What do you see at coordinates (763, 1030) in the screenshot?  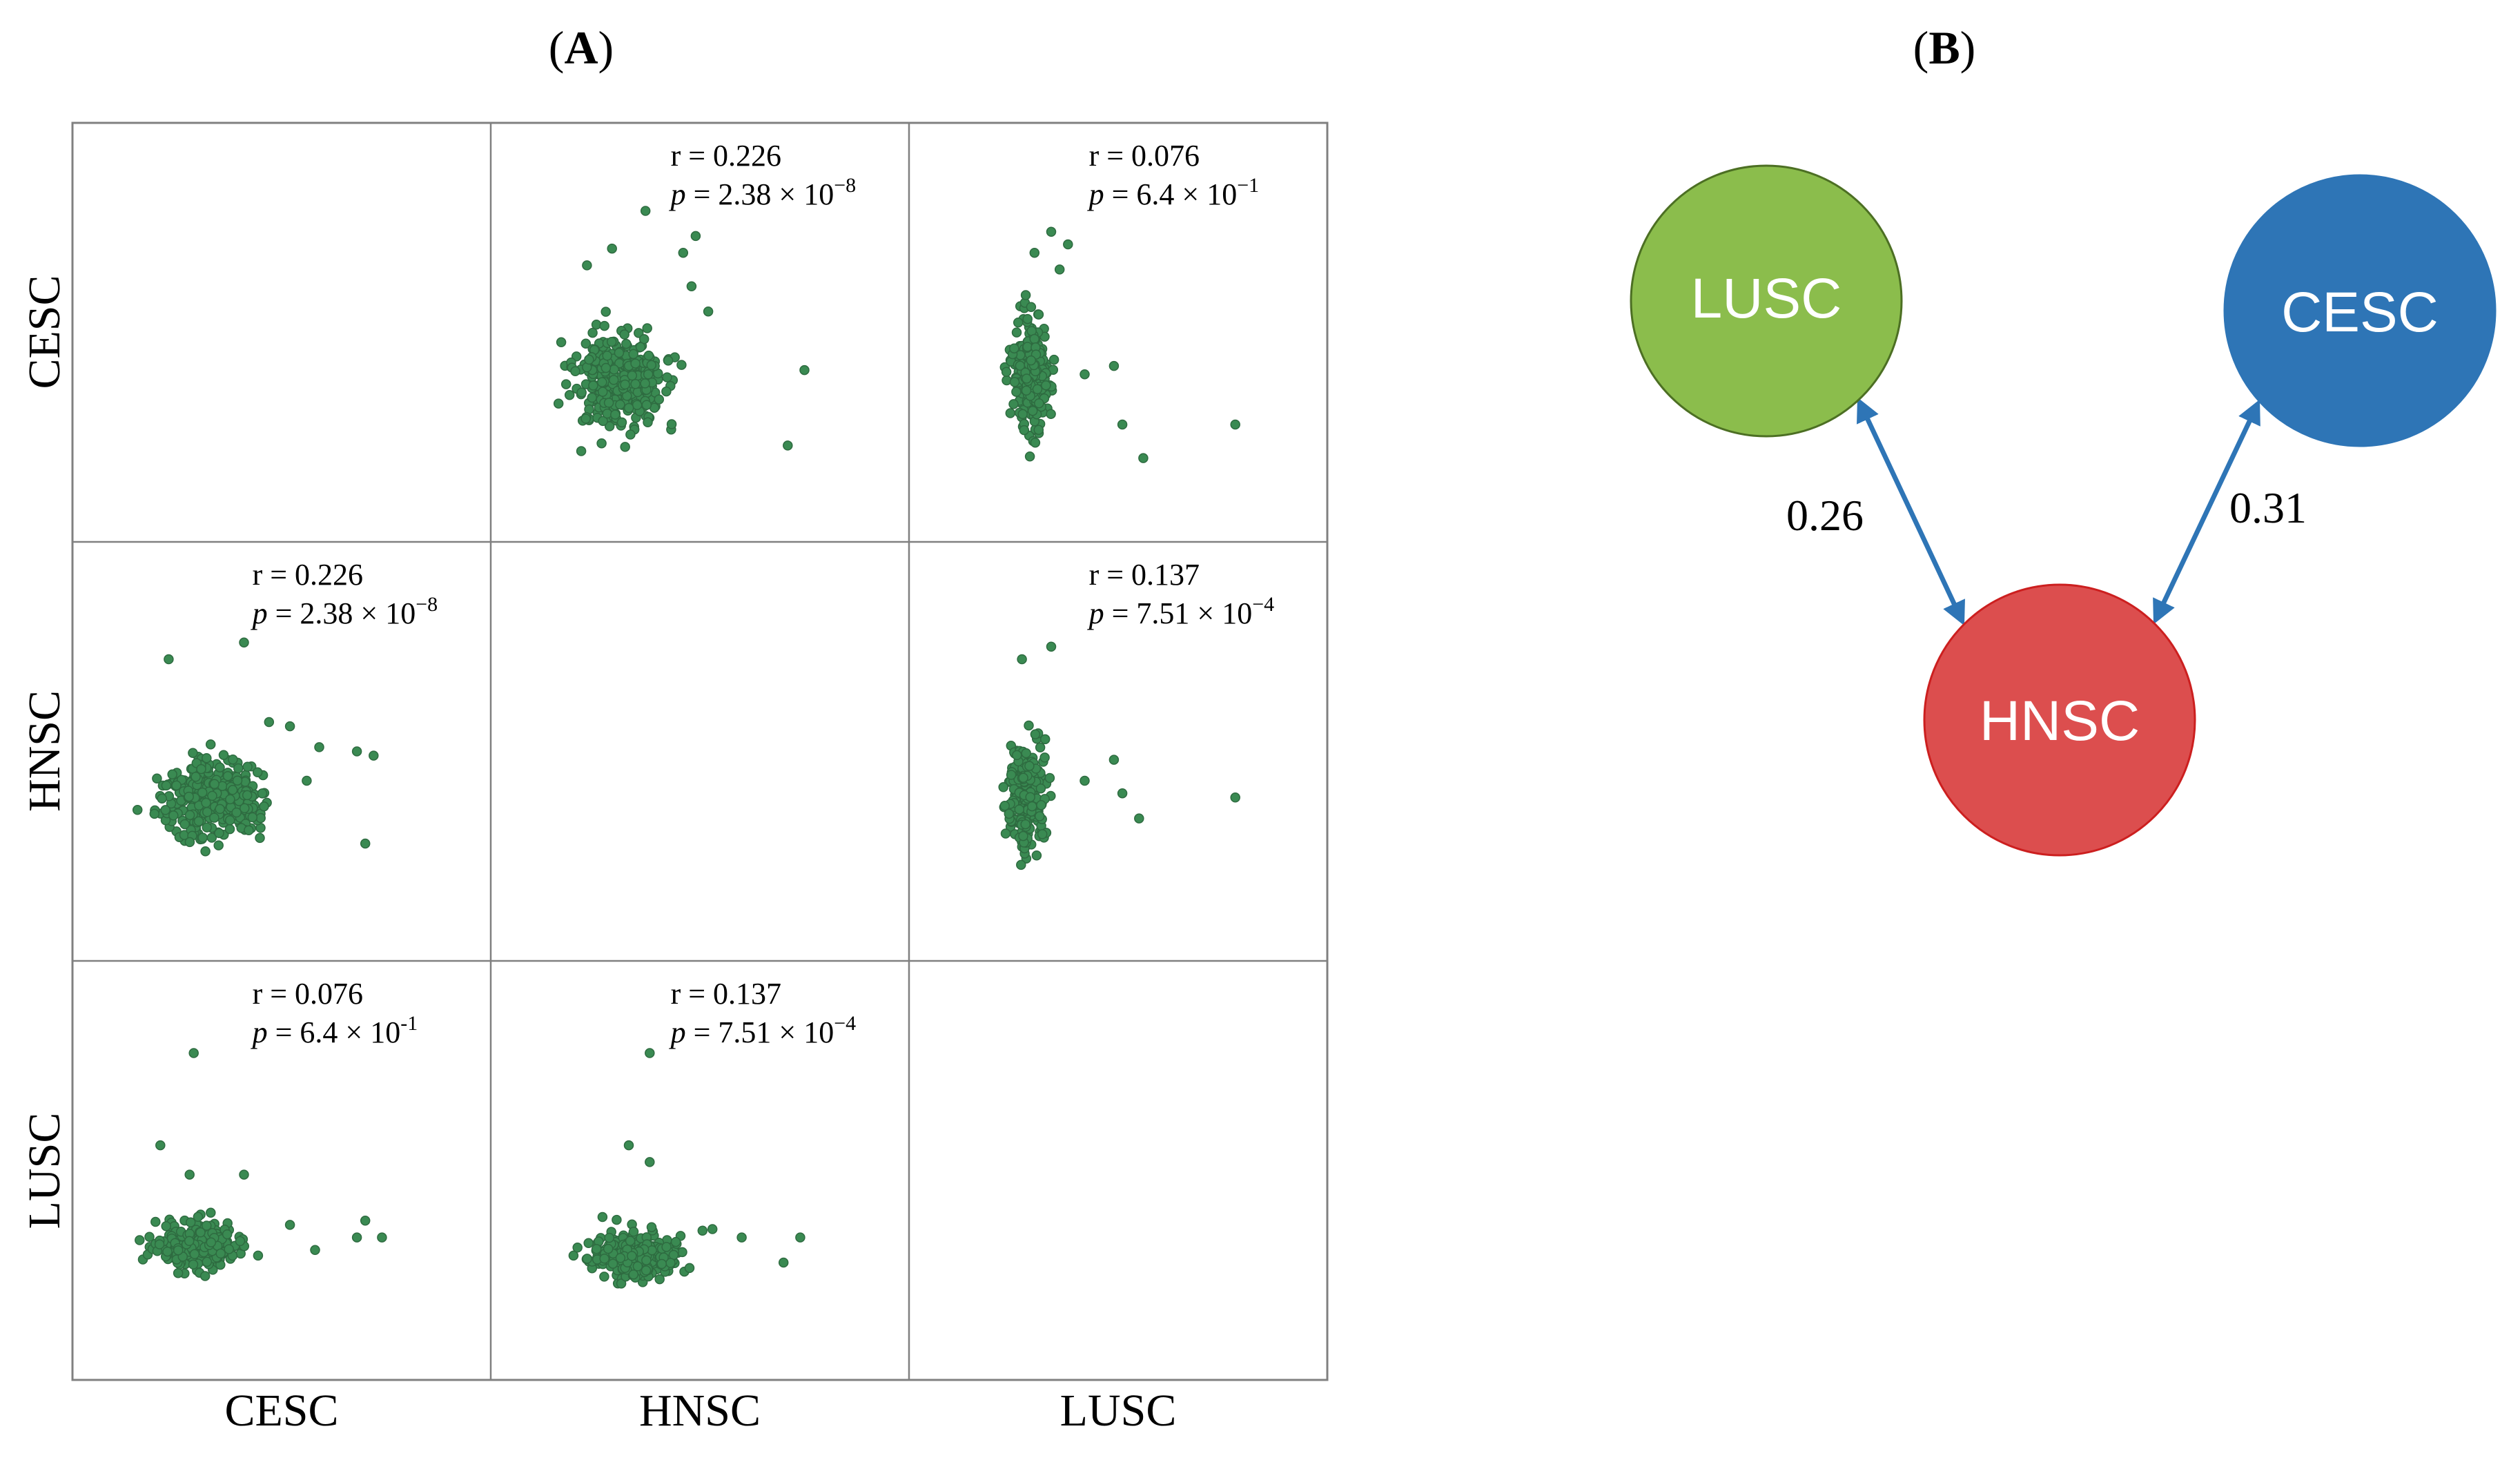 I see `p-value-lusc-hnsc: p = 7.51 × 10−4` at bounding box center [763, 1030].